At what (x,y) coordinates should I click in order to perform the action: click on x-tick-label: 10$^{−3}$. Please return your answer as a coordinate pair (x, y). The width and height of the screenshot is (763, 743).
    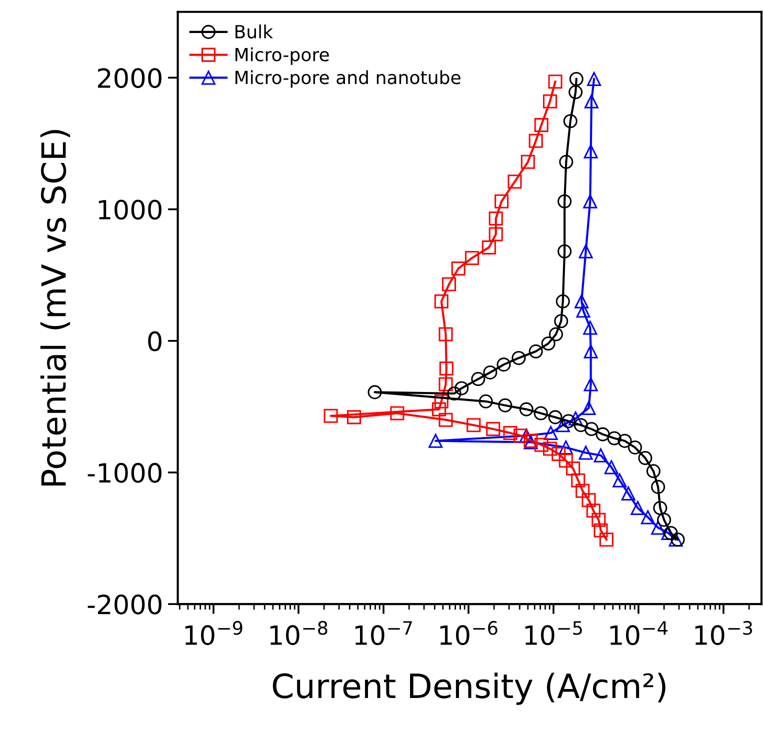
    Looking at the image, I should click on (723, 633).